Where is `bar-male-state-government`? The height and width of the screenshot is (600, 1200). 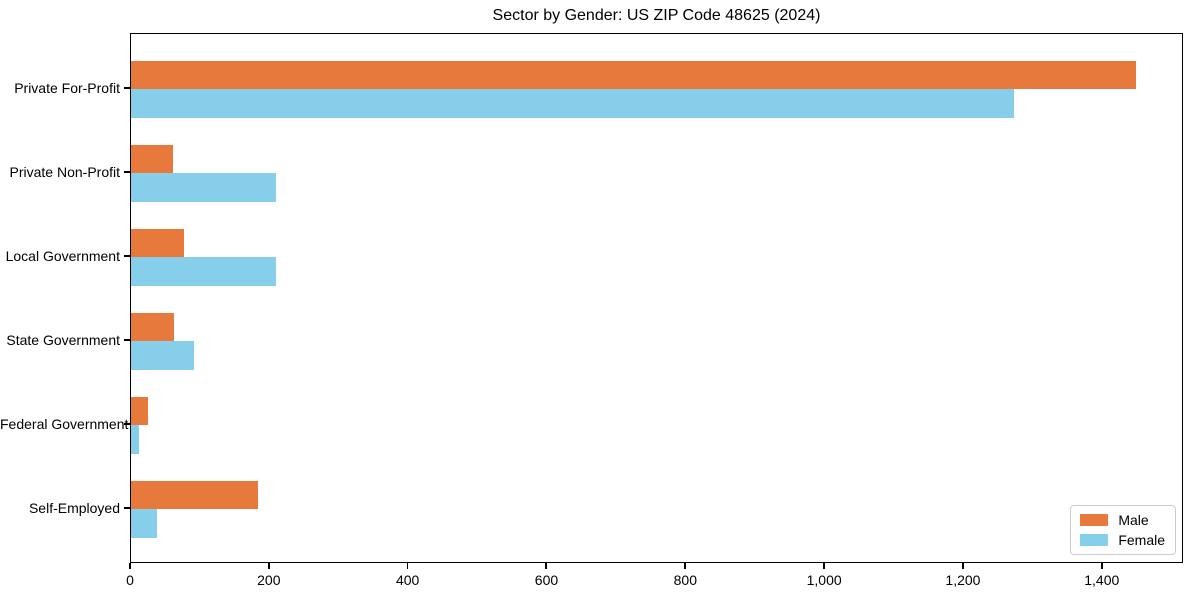
bar-male-state-government is located at coordinates (152, 327).